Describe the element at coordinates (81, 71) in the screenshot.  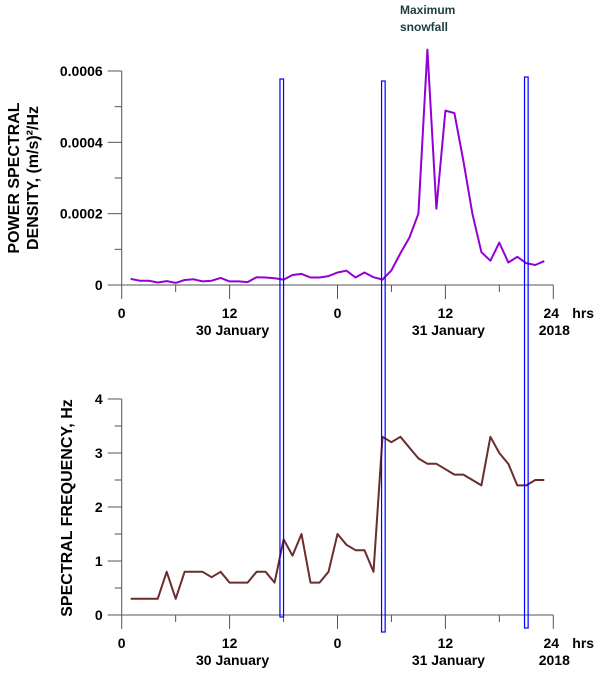
I see `y-tick-label: 0.0006` at that location.